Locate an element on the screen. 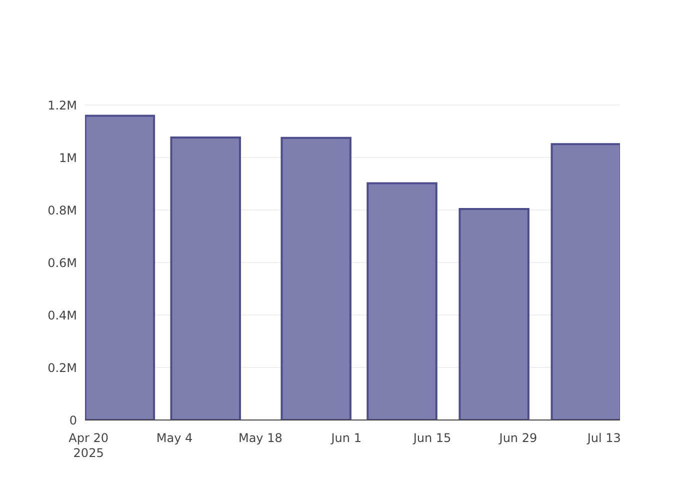 This screenshot has height=500, width=700. y-tick-label: 0.6M is located at coordinates (62, 263).